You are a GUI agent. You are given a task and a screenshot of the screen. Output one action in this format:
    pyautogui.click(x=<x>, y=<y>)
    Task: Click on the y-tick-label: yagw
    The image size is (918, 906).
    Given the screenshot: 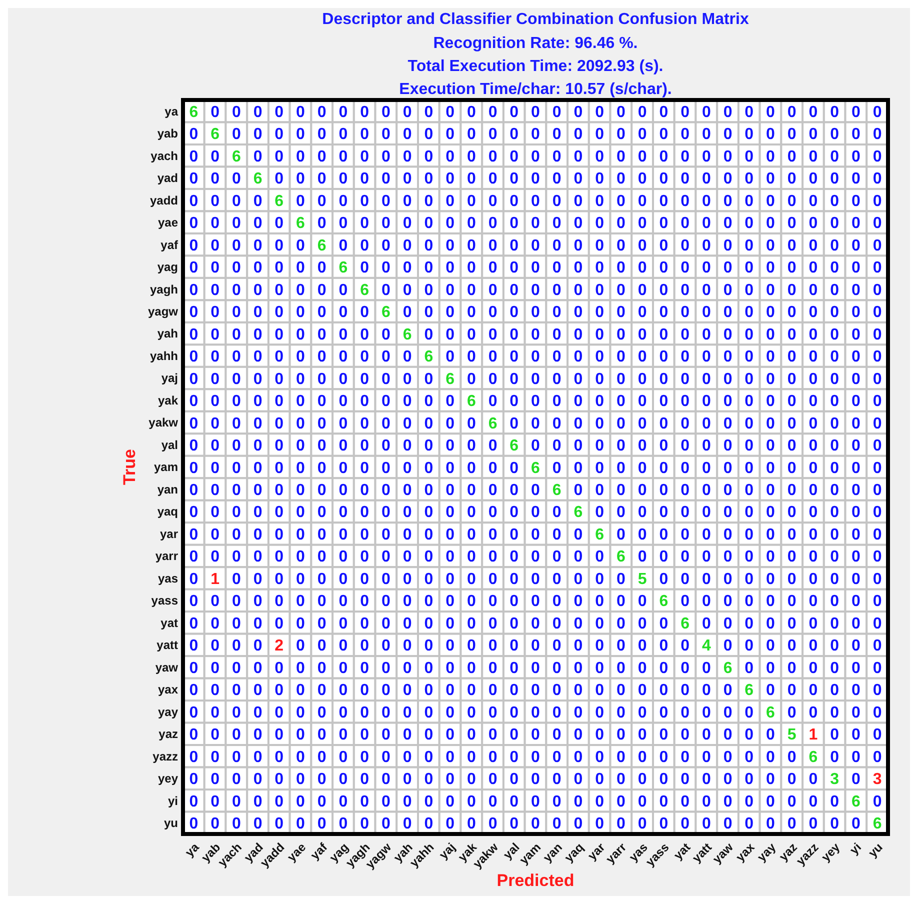 What is the action you would take?
    pyautogui.click(x=163, y=311)
    